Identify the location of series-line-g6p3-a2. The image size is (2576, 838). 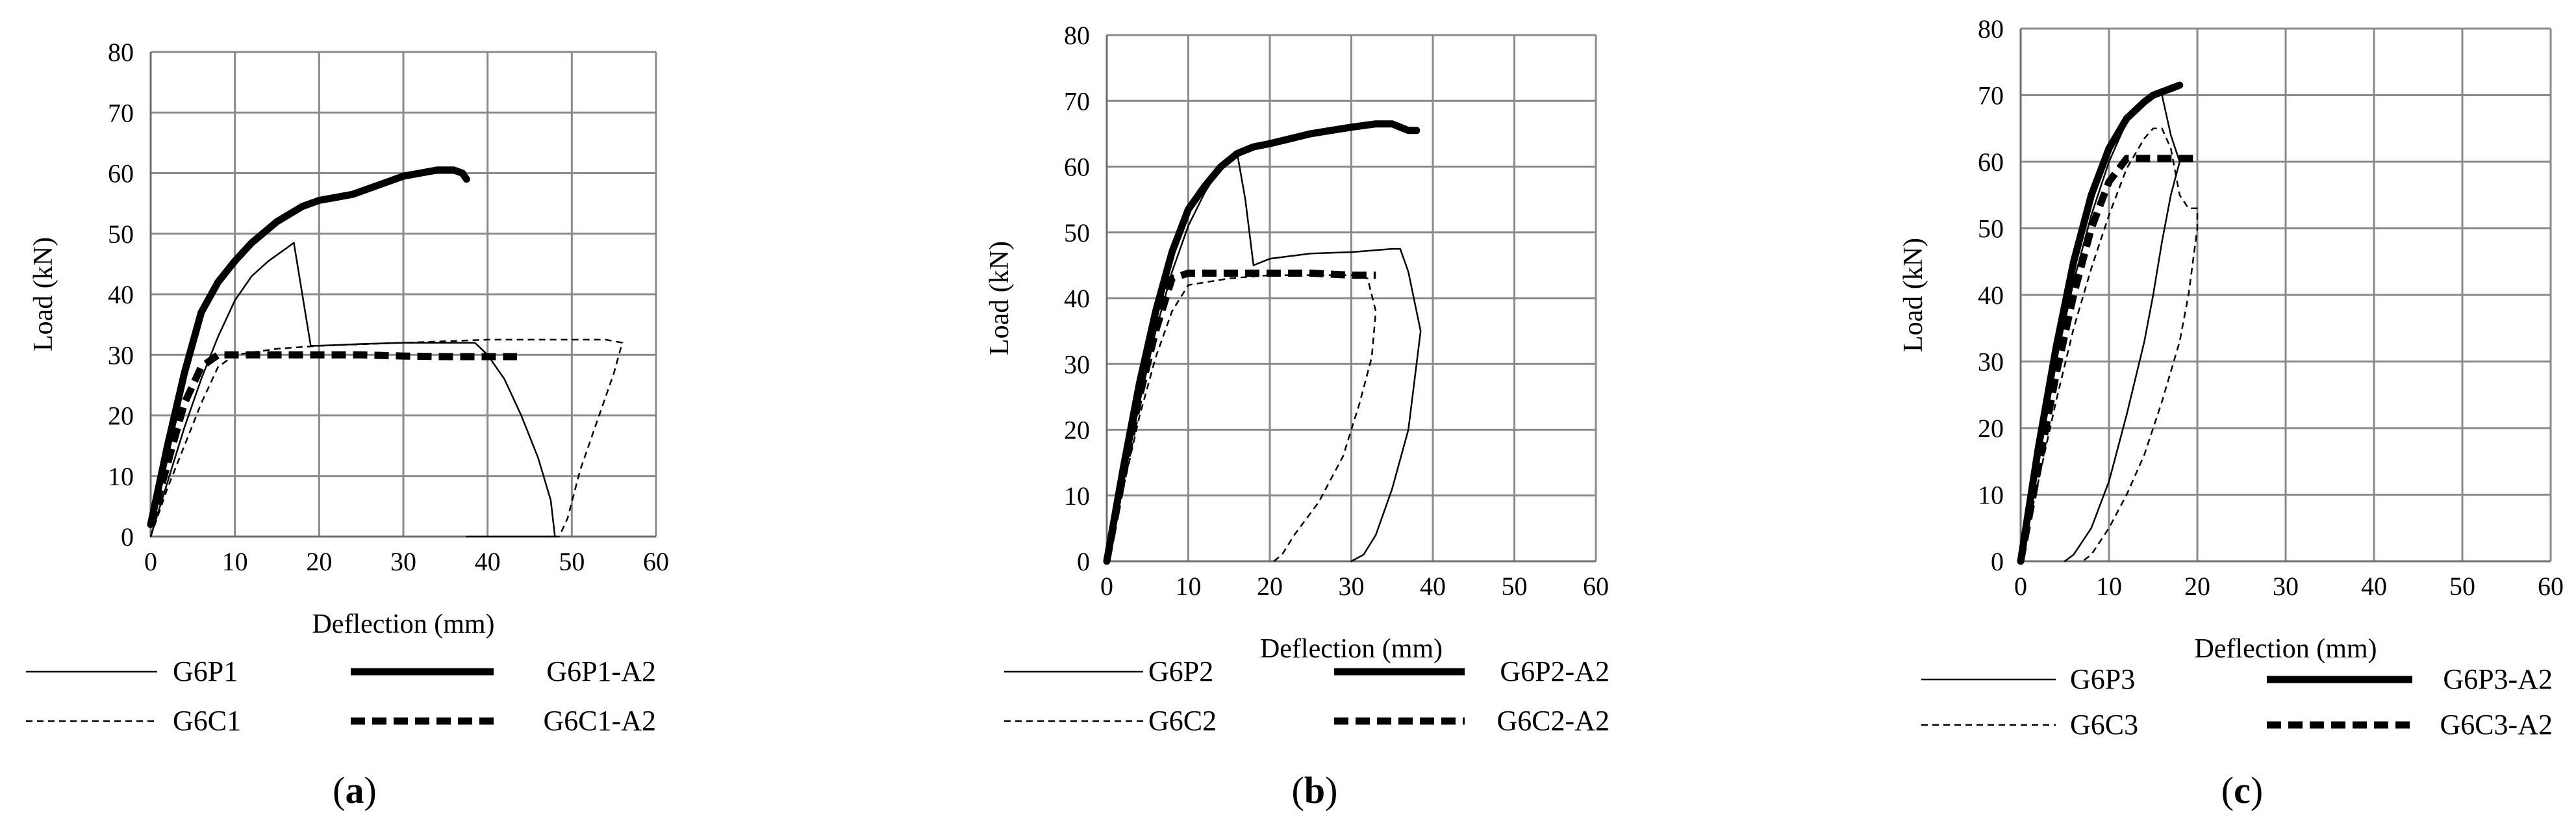
(2100, 323).